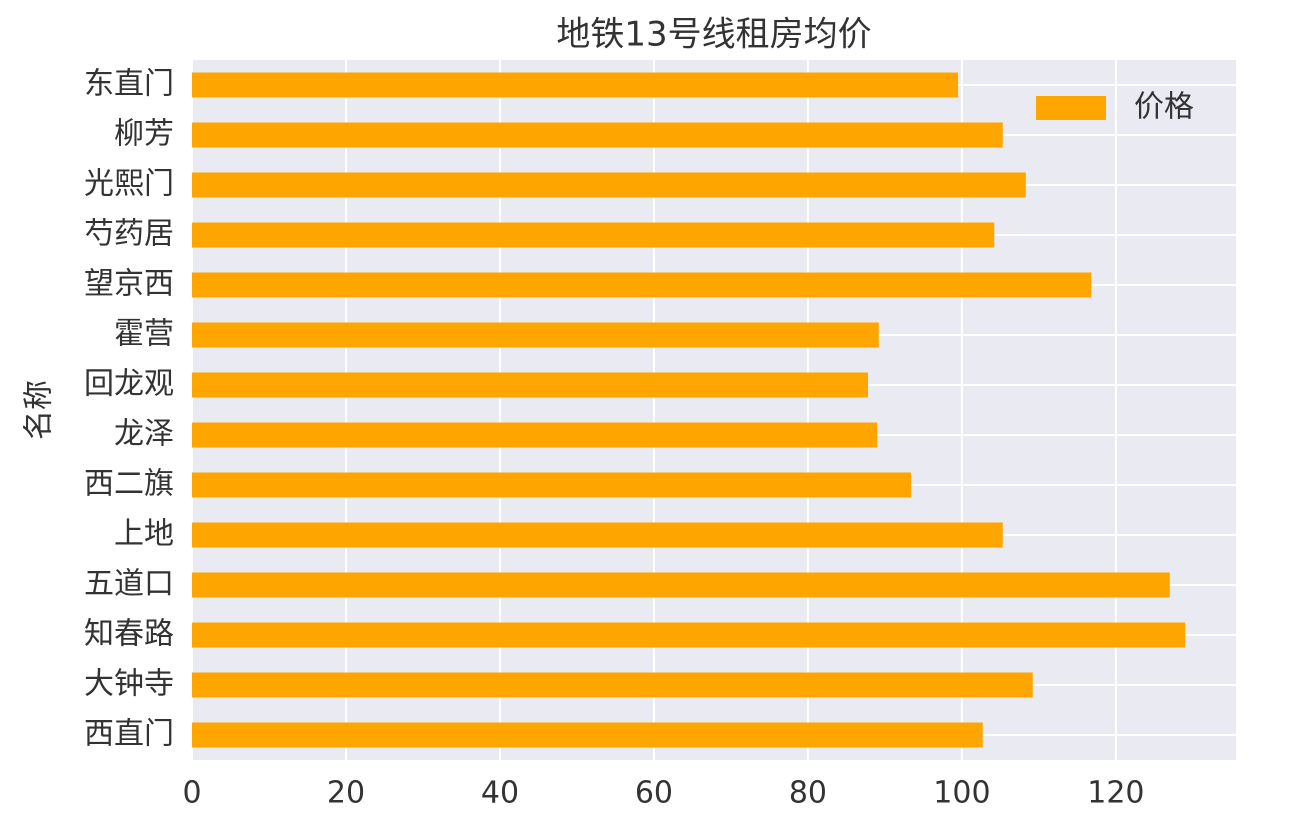  Describe the element at coordinates (191, 793) in the screenshot. I see `x-tick-label: 0` at that location.